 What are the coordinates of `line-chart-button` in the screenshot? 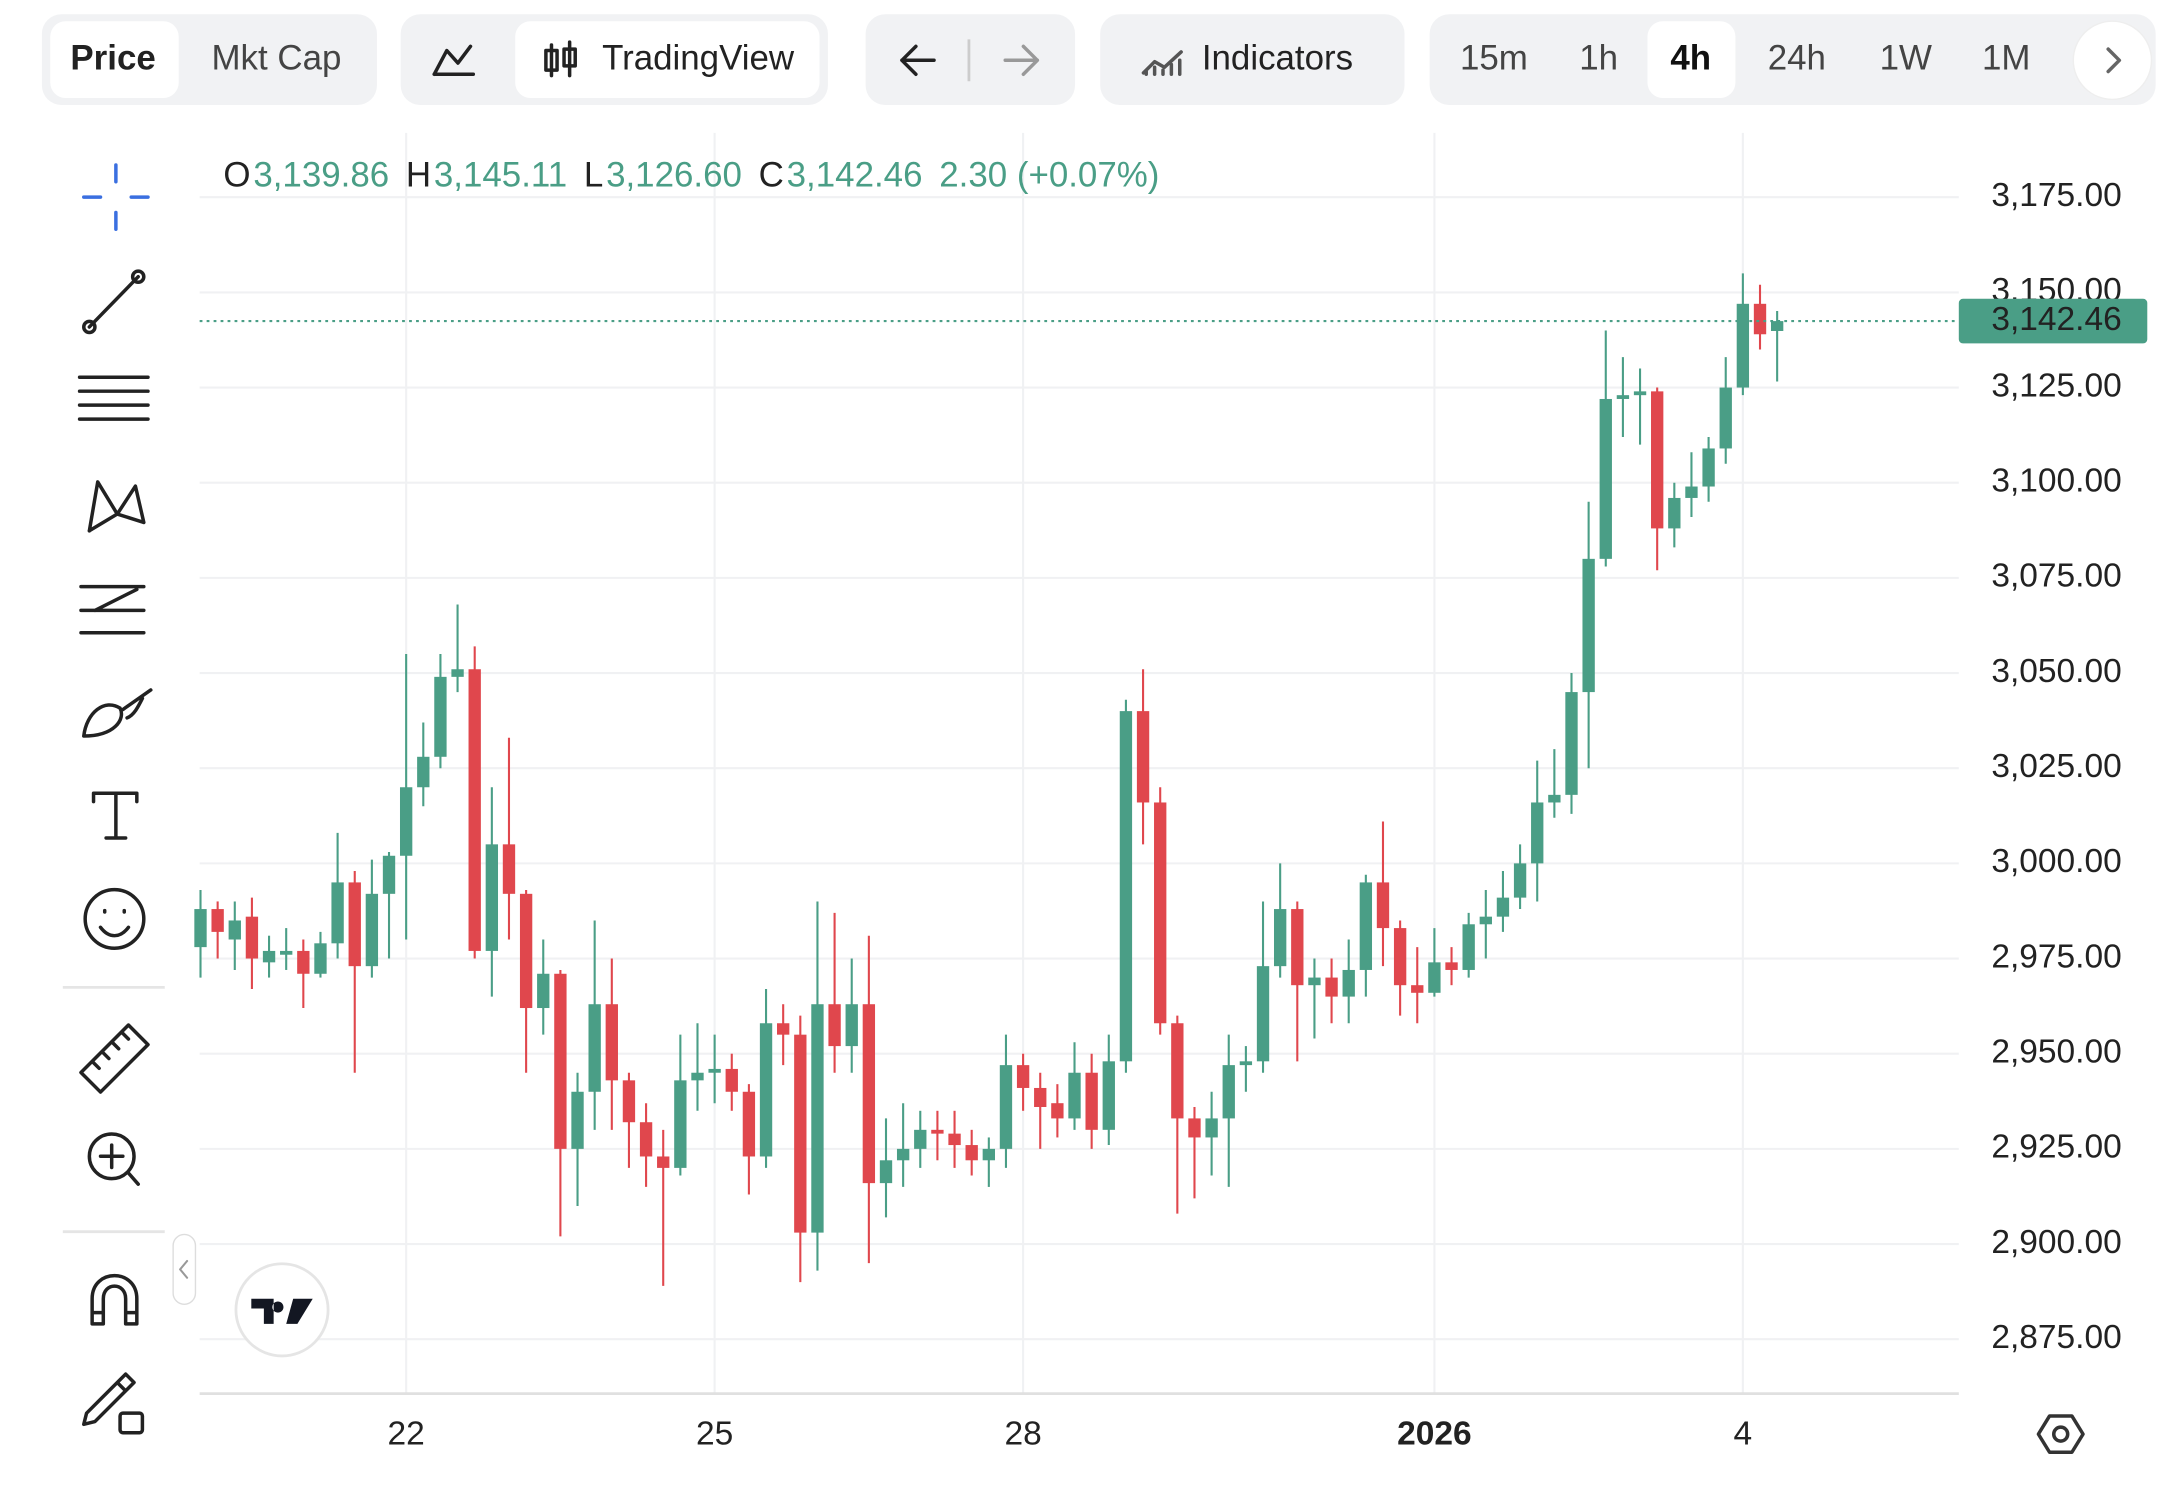 It's located at (454, 60).